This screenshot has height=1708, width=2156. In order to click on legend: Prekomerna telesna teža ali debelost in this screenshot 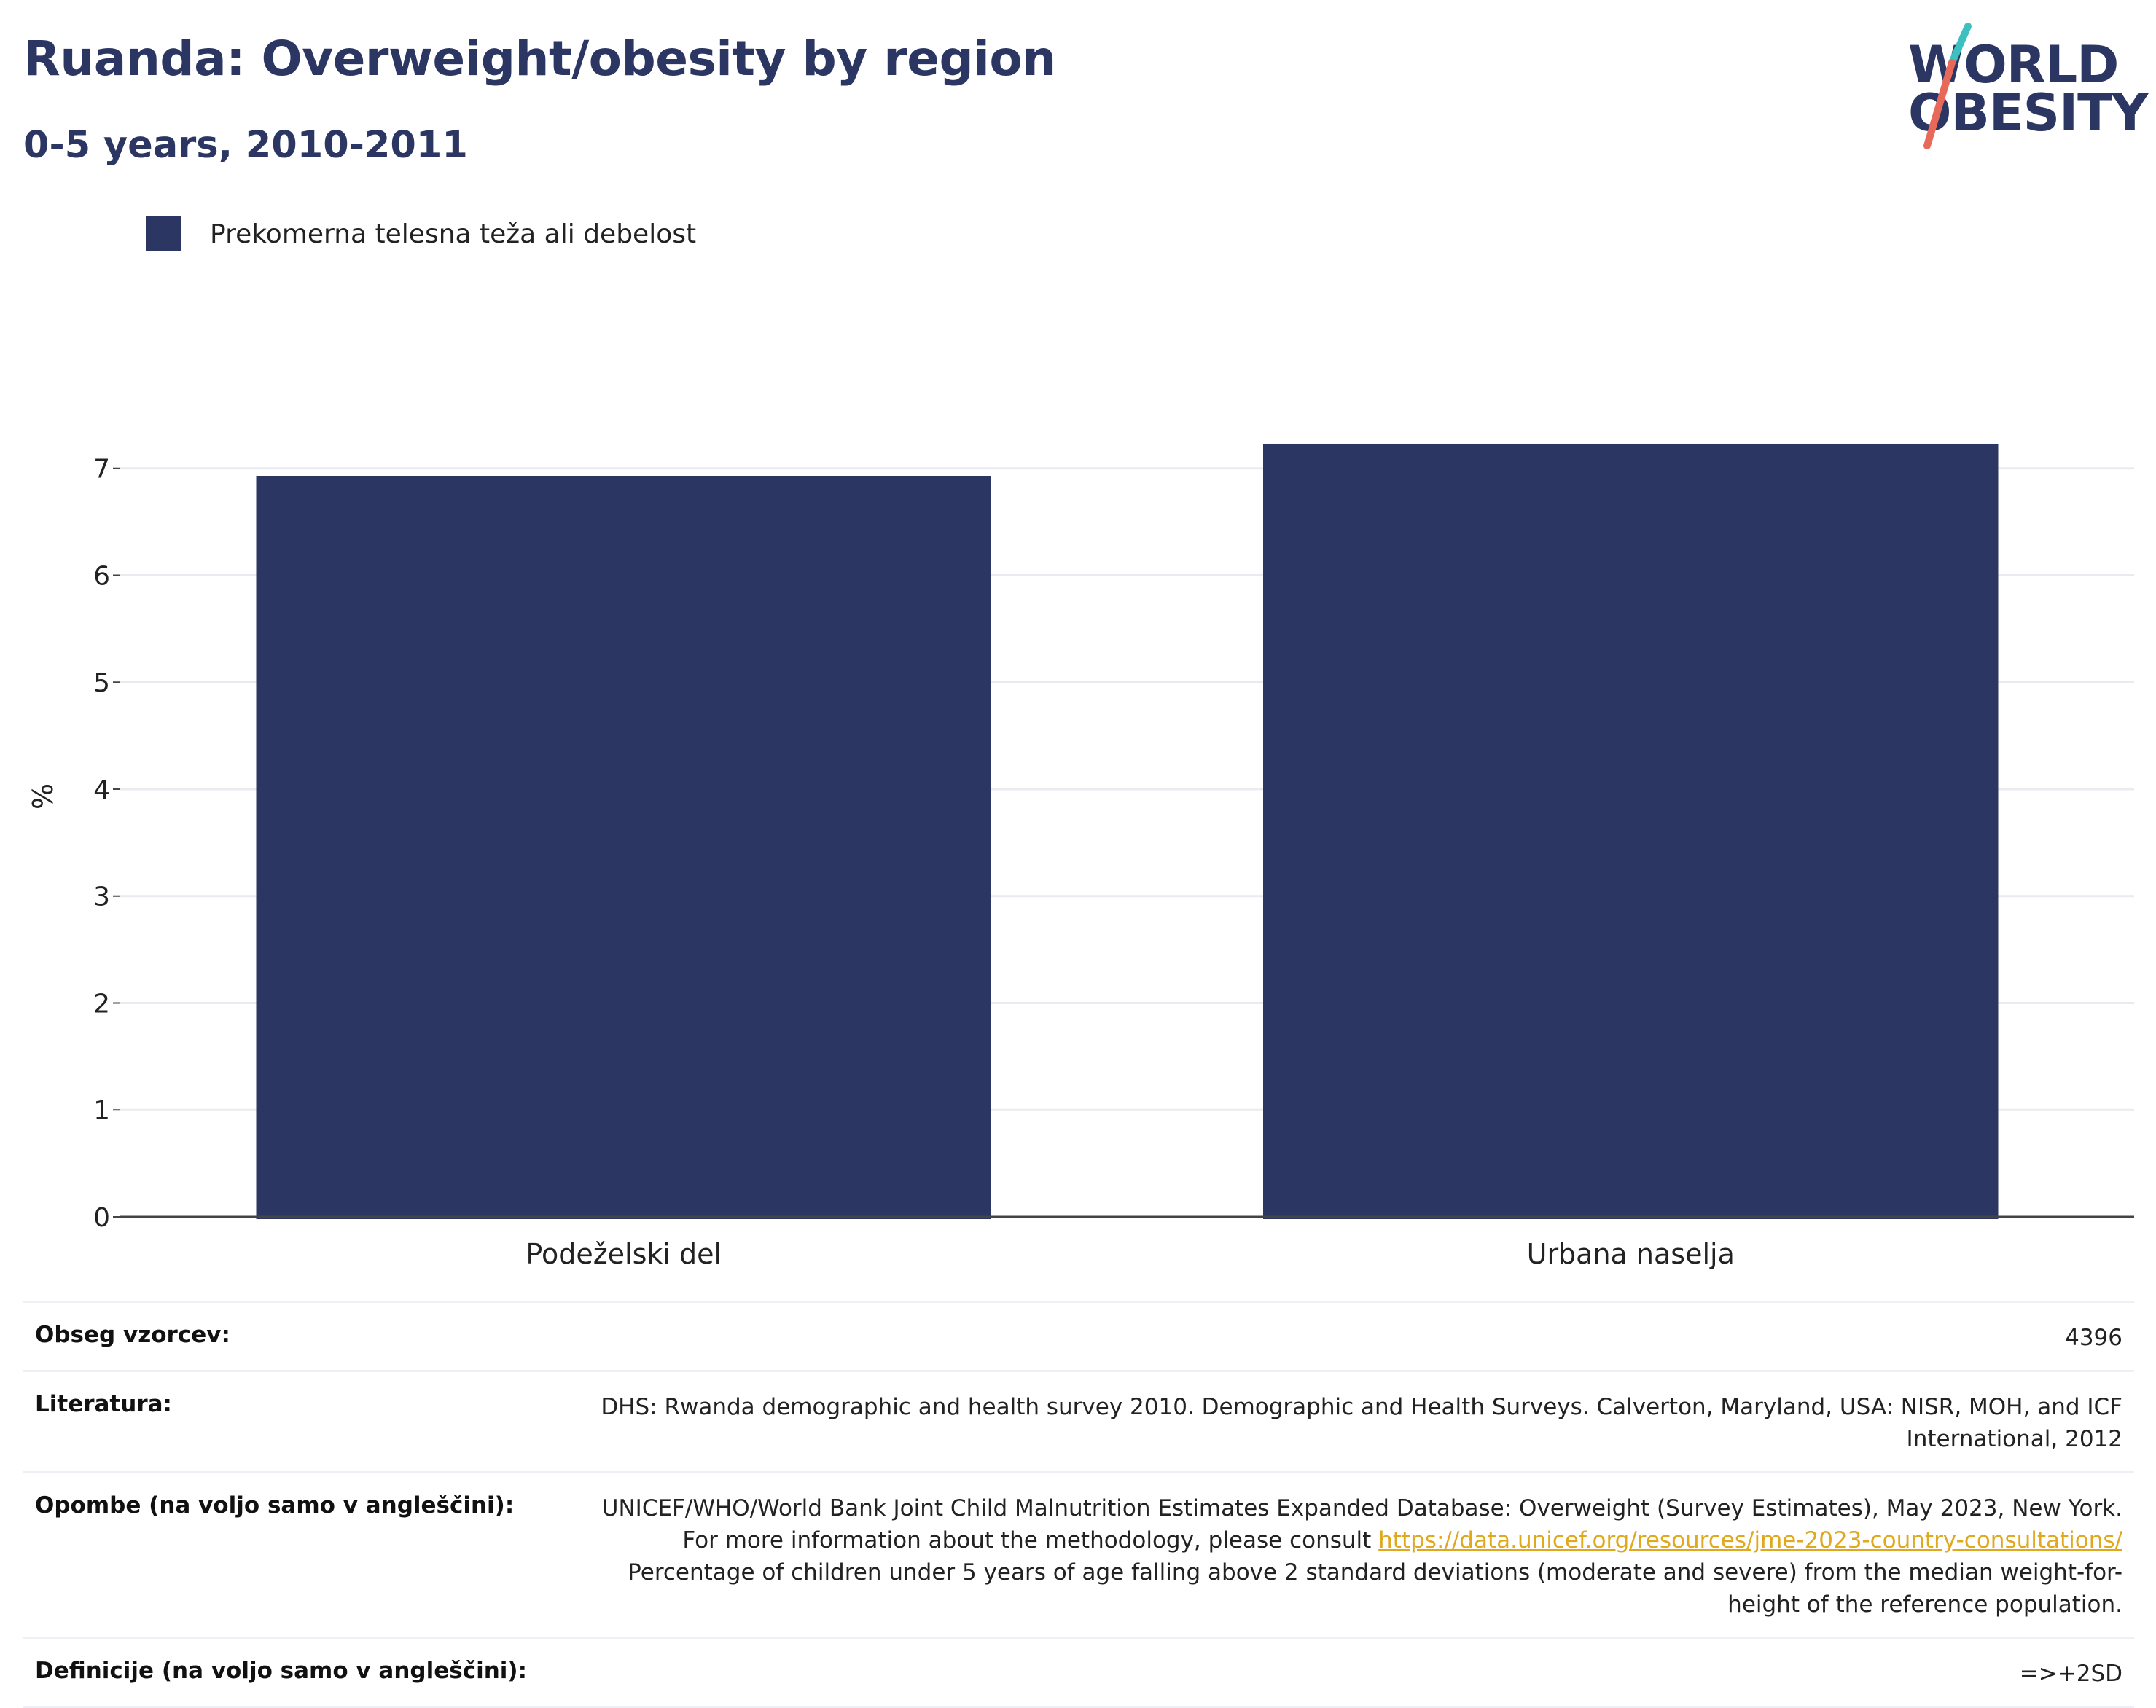, I will do `click(421, 234)`.